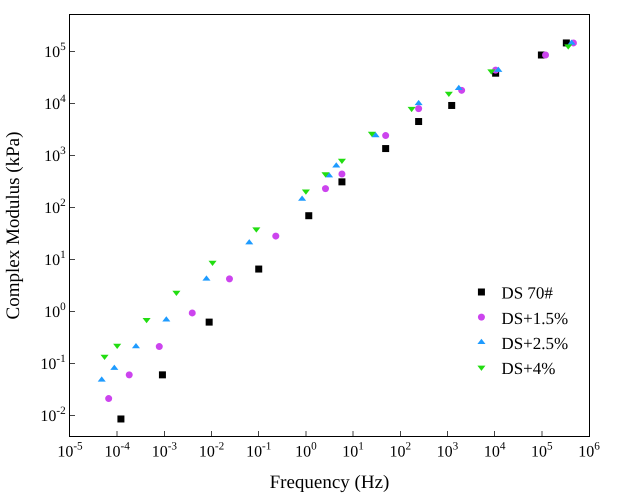 The image size is (617, 501). What do you see at coordinates (589, 450) in the screenshot?
I see `x-tick-label: 10$^{6}$` at bounding box center [589, 450].